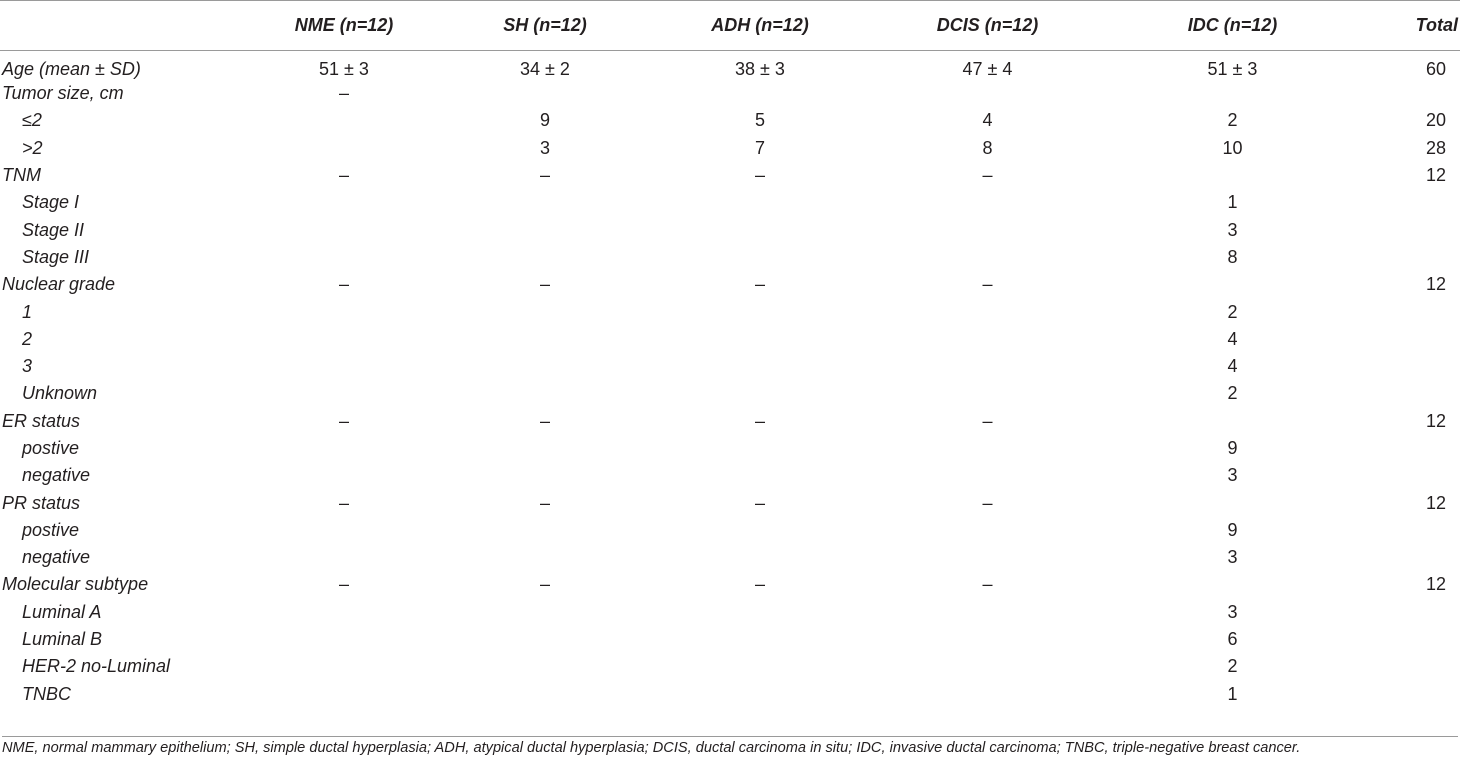 The height and width of the screenshot is (761, 1460). Describe the element at coordinates (987, 69) in the screenshot. I see `cell-dcis: 47 ± 4` at that location.